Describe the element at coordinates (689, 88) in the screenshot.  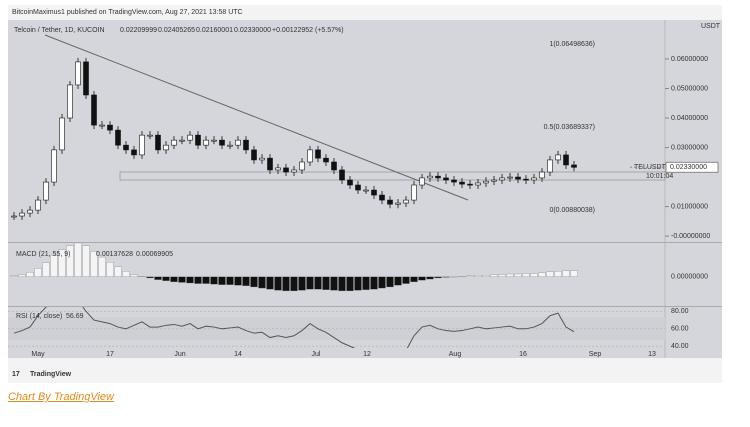
I see `y-tick-label: 0.05000000` at that location.